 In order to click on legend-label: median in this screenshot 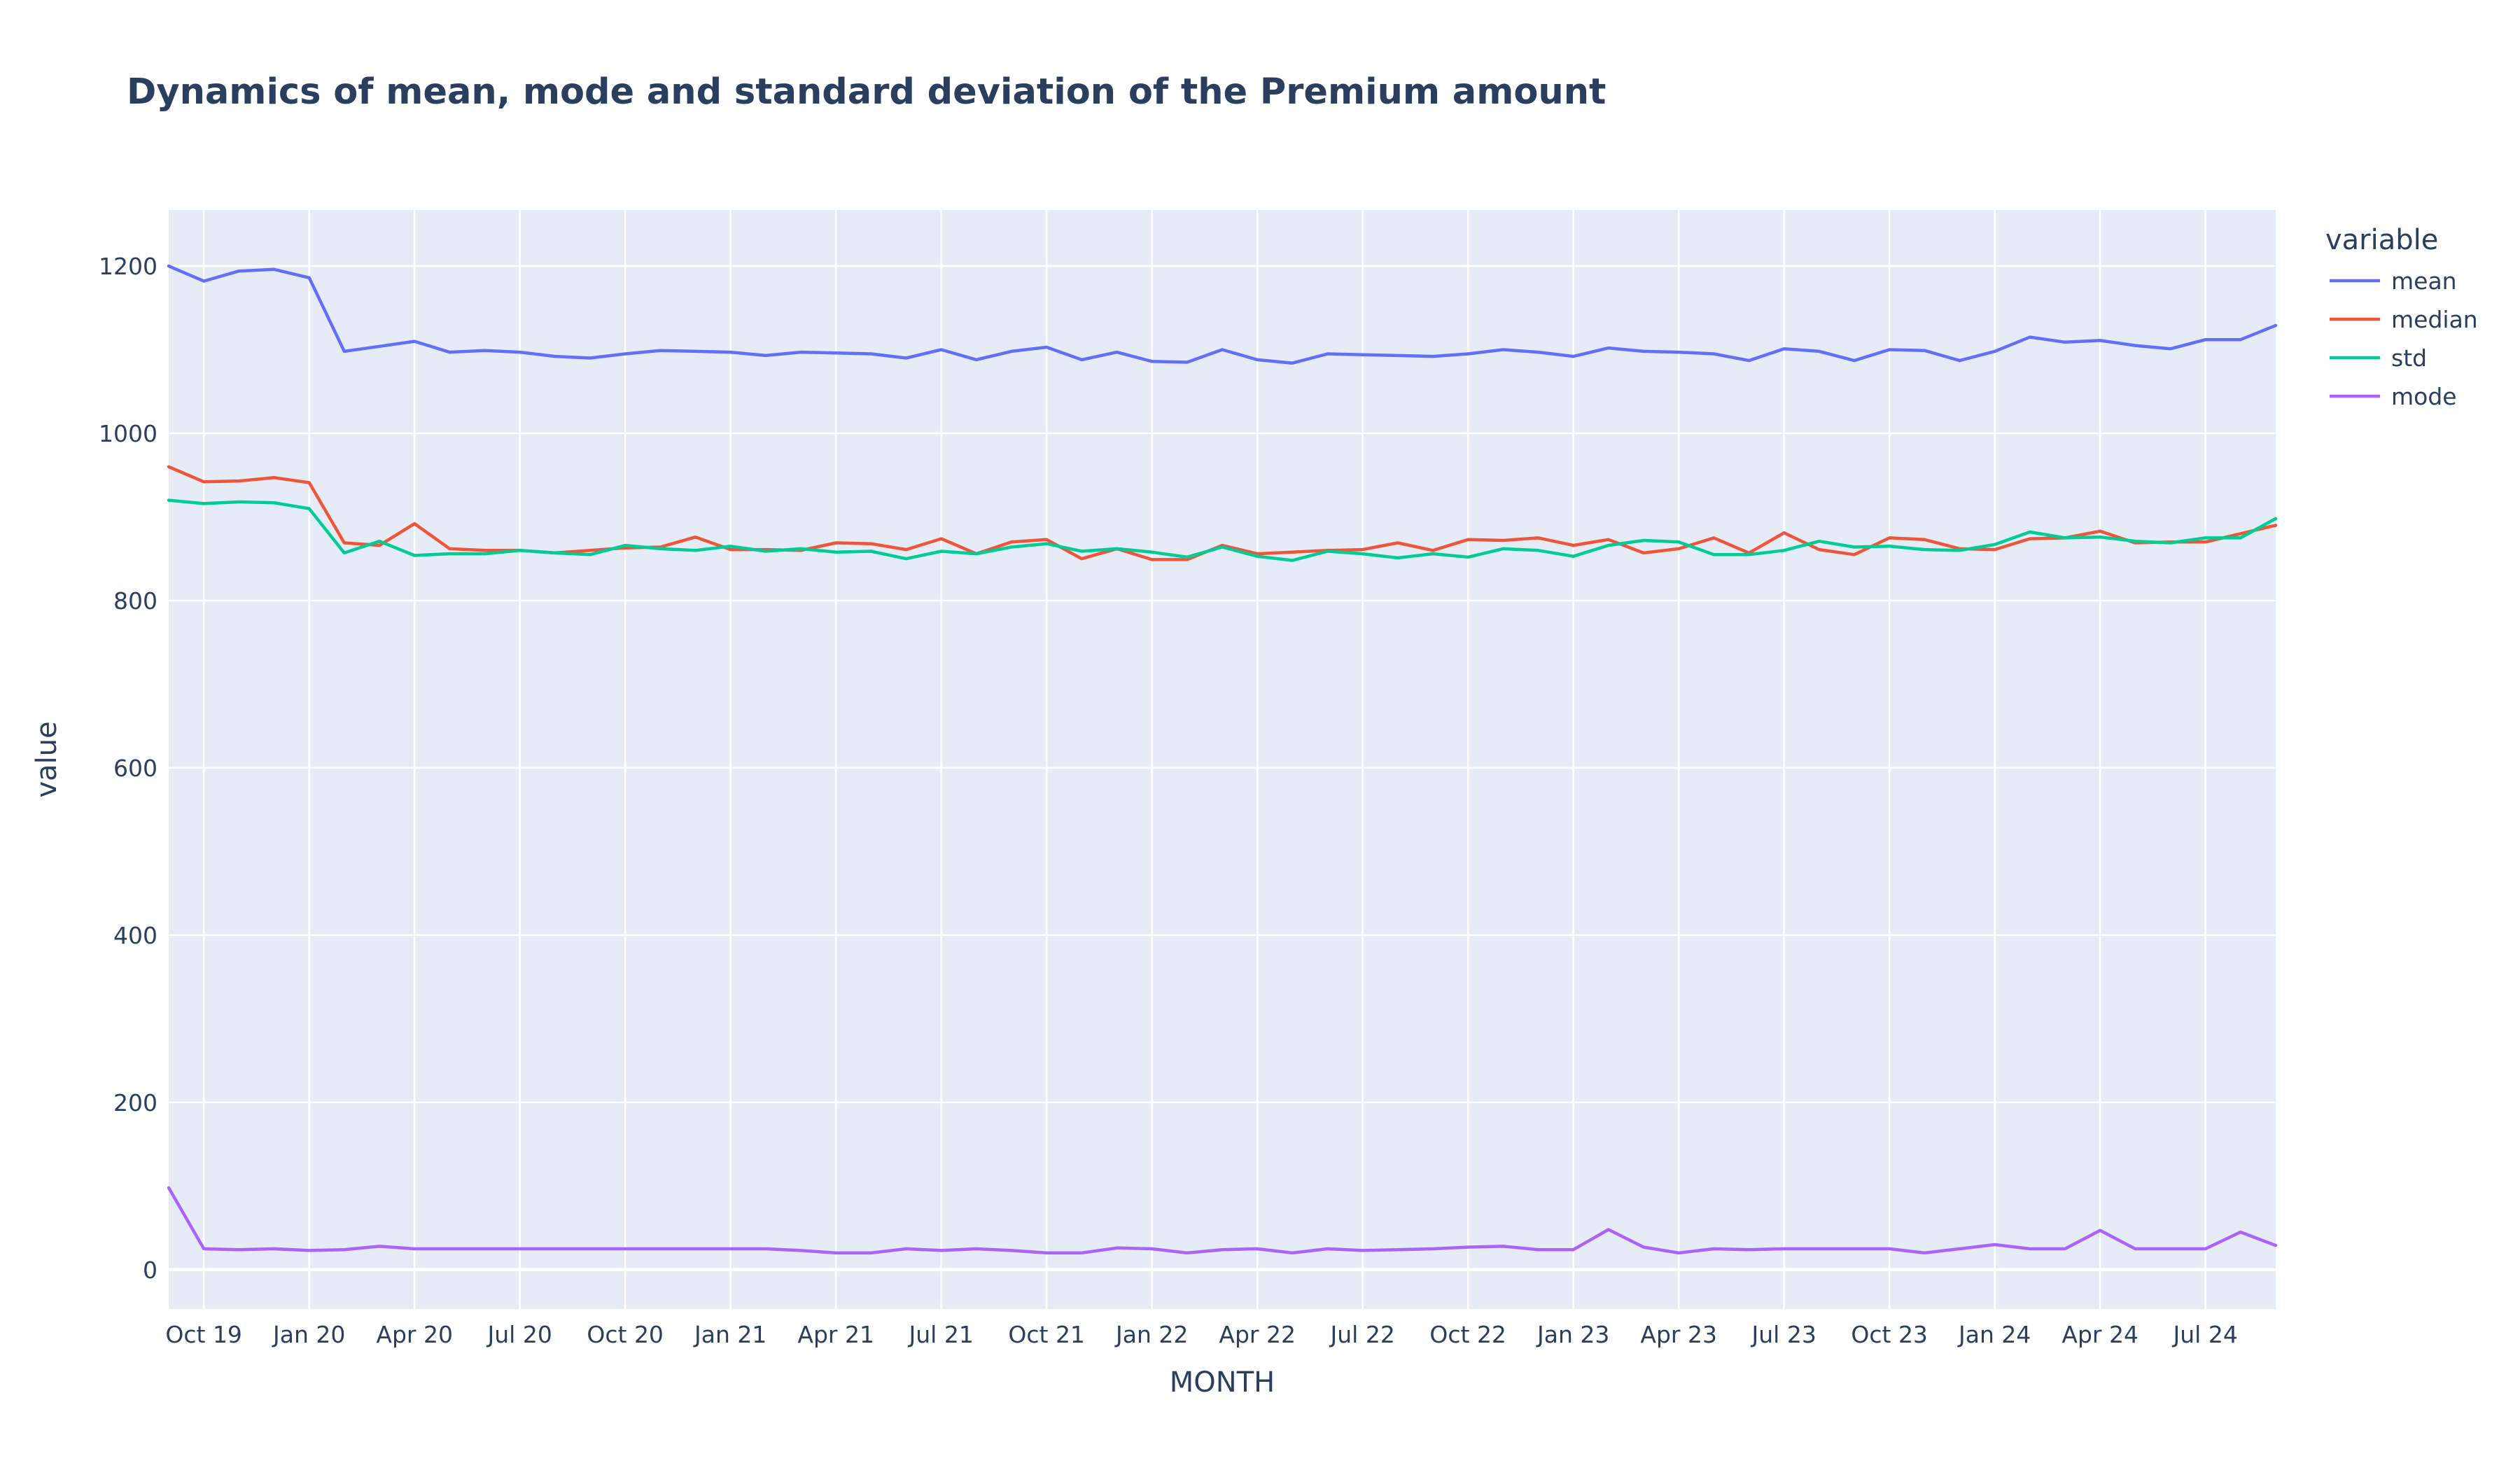, I will do `click(2434, 319)`.